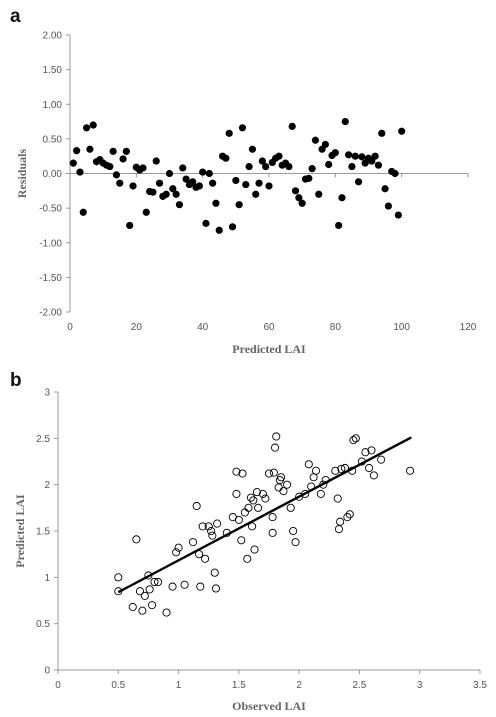 The height and width of the screenshot is (717, 496). What do you see at coordinates (50, 243) in the screenshot?
I see `chart-a-y-tick-label: -1.00` at bounding box center [50, 243].